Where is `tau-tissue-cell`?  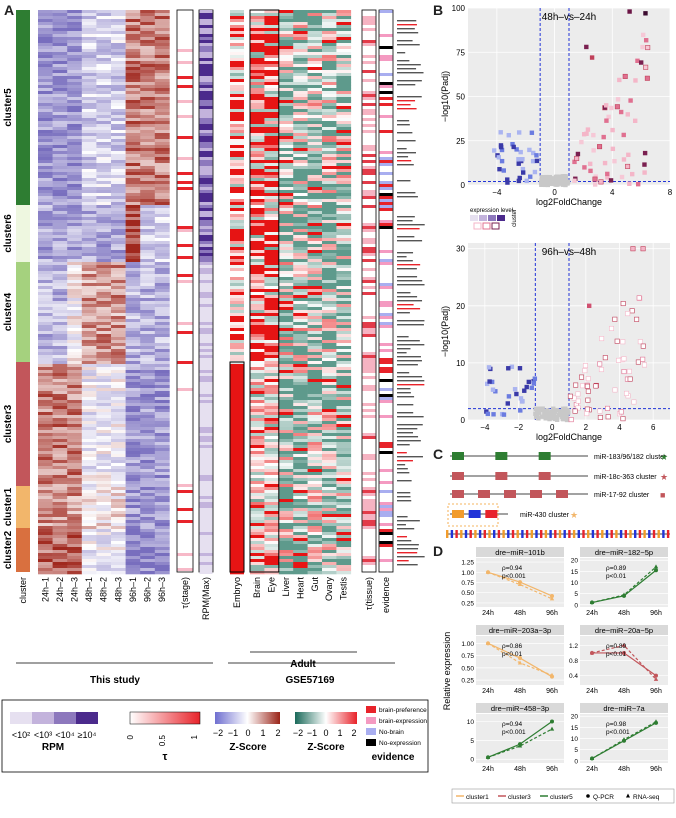 tau-tissue-cell is located at coordinates (369, 20).